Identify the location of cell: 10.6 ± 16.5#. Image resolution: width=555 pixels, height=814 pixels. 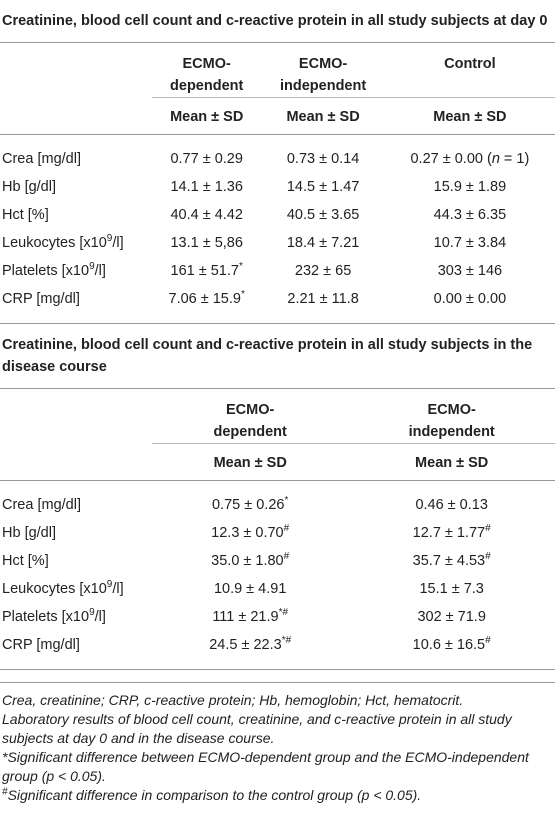
(451, 645).